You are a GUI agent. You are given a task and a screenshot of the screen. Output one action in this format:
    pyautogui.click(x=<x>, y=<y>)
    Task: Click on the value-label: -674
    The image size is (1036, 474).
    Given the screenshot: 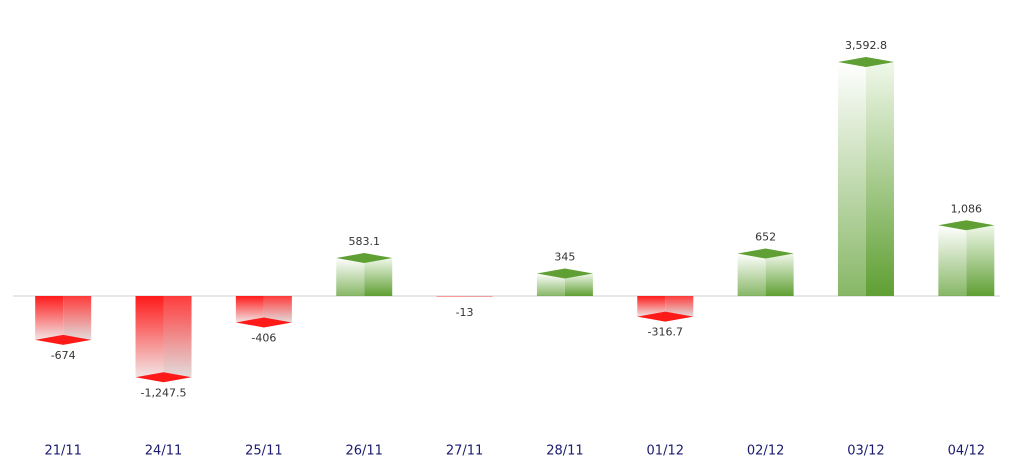 What is the action you would take?
    pyautogui.click(x=63, y=355)
    